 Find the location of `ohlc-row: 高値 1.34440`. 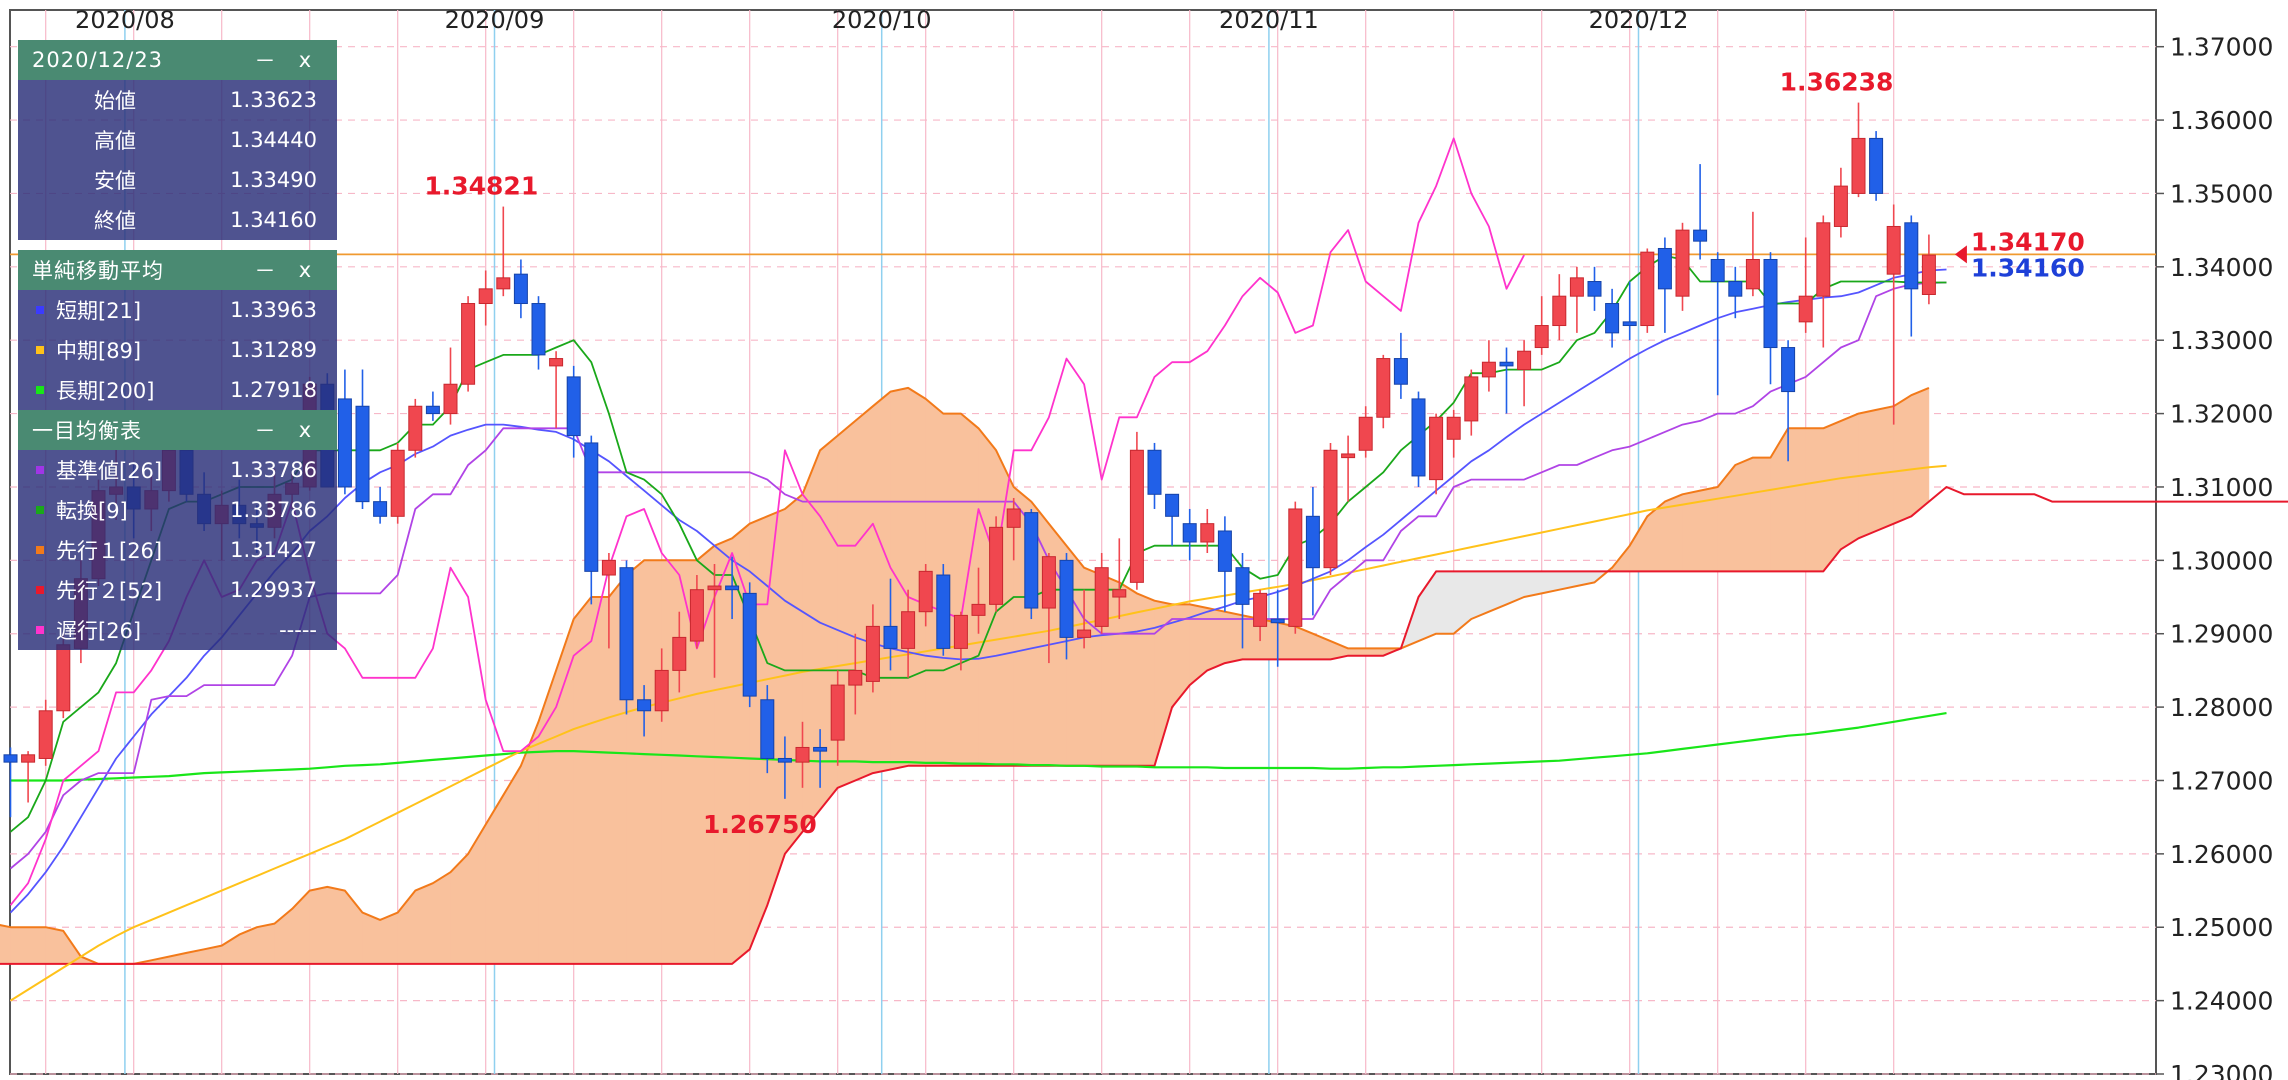

ohlc-row: 高値 1.34440 is located at coordinates (177, 140).